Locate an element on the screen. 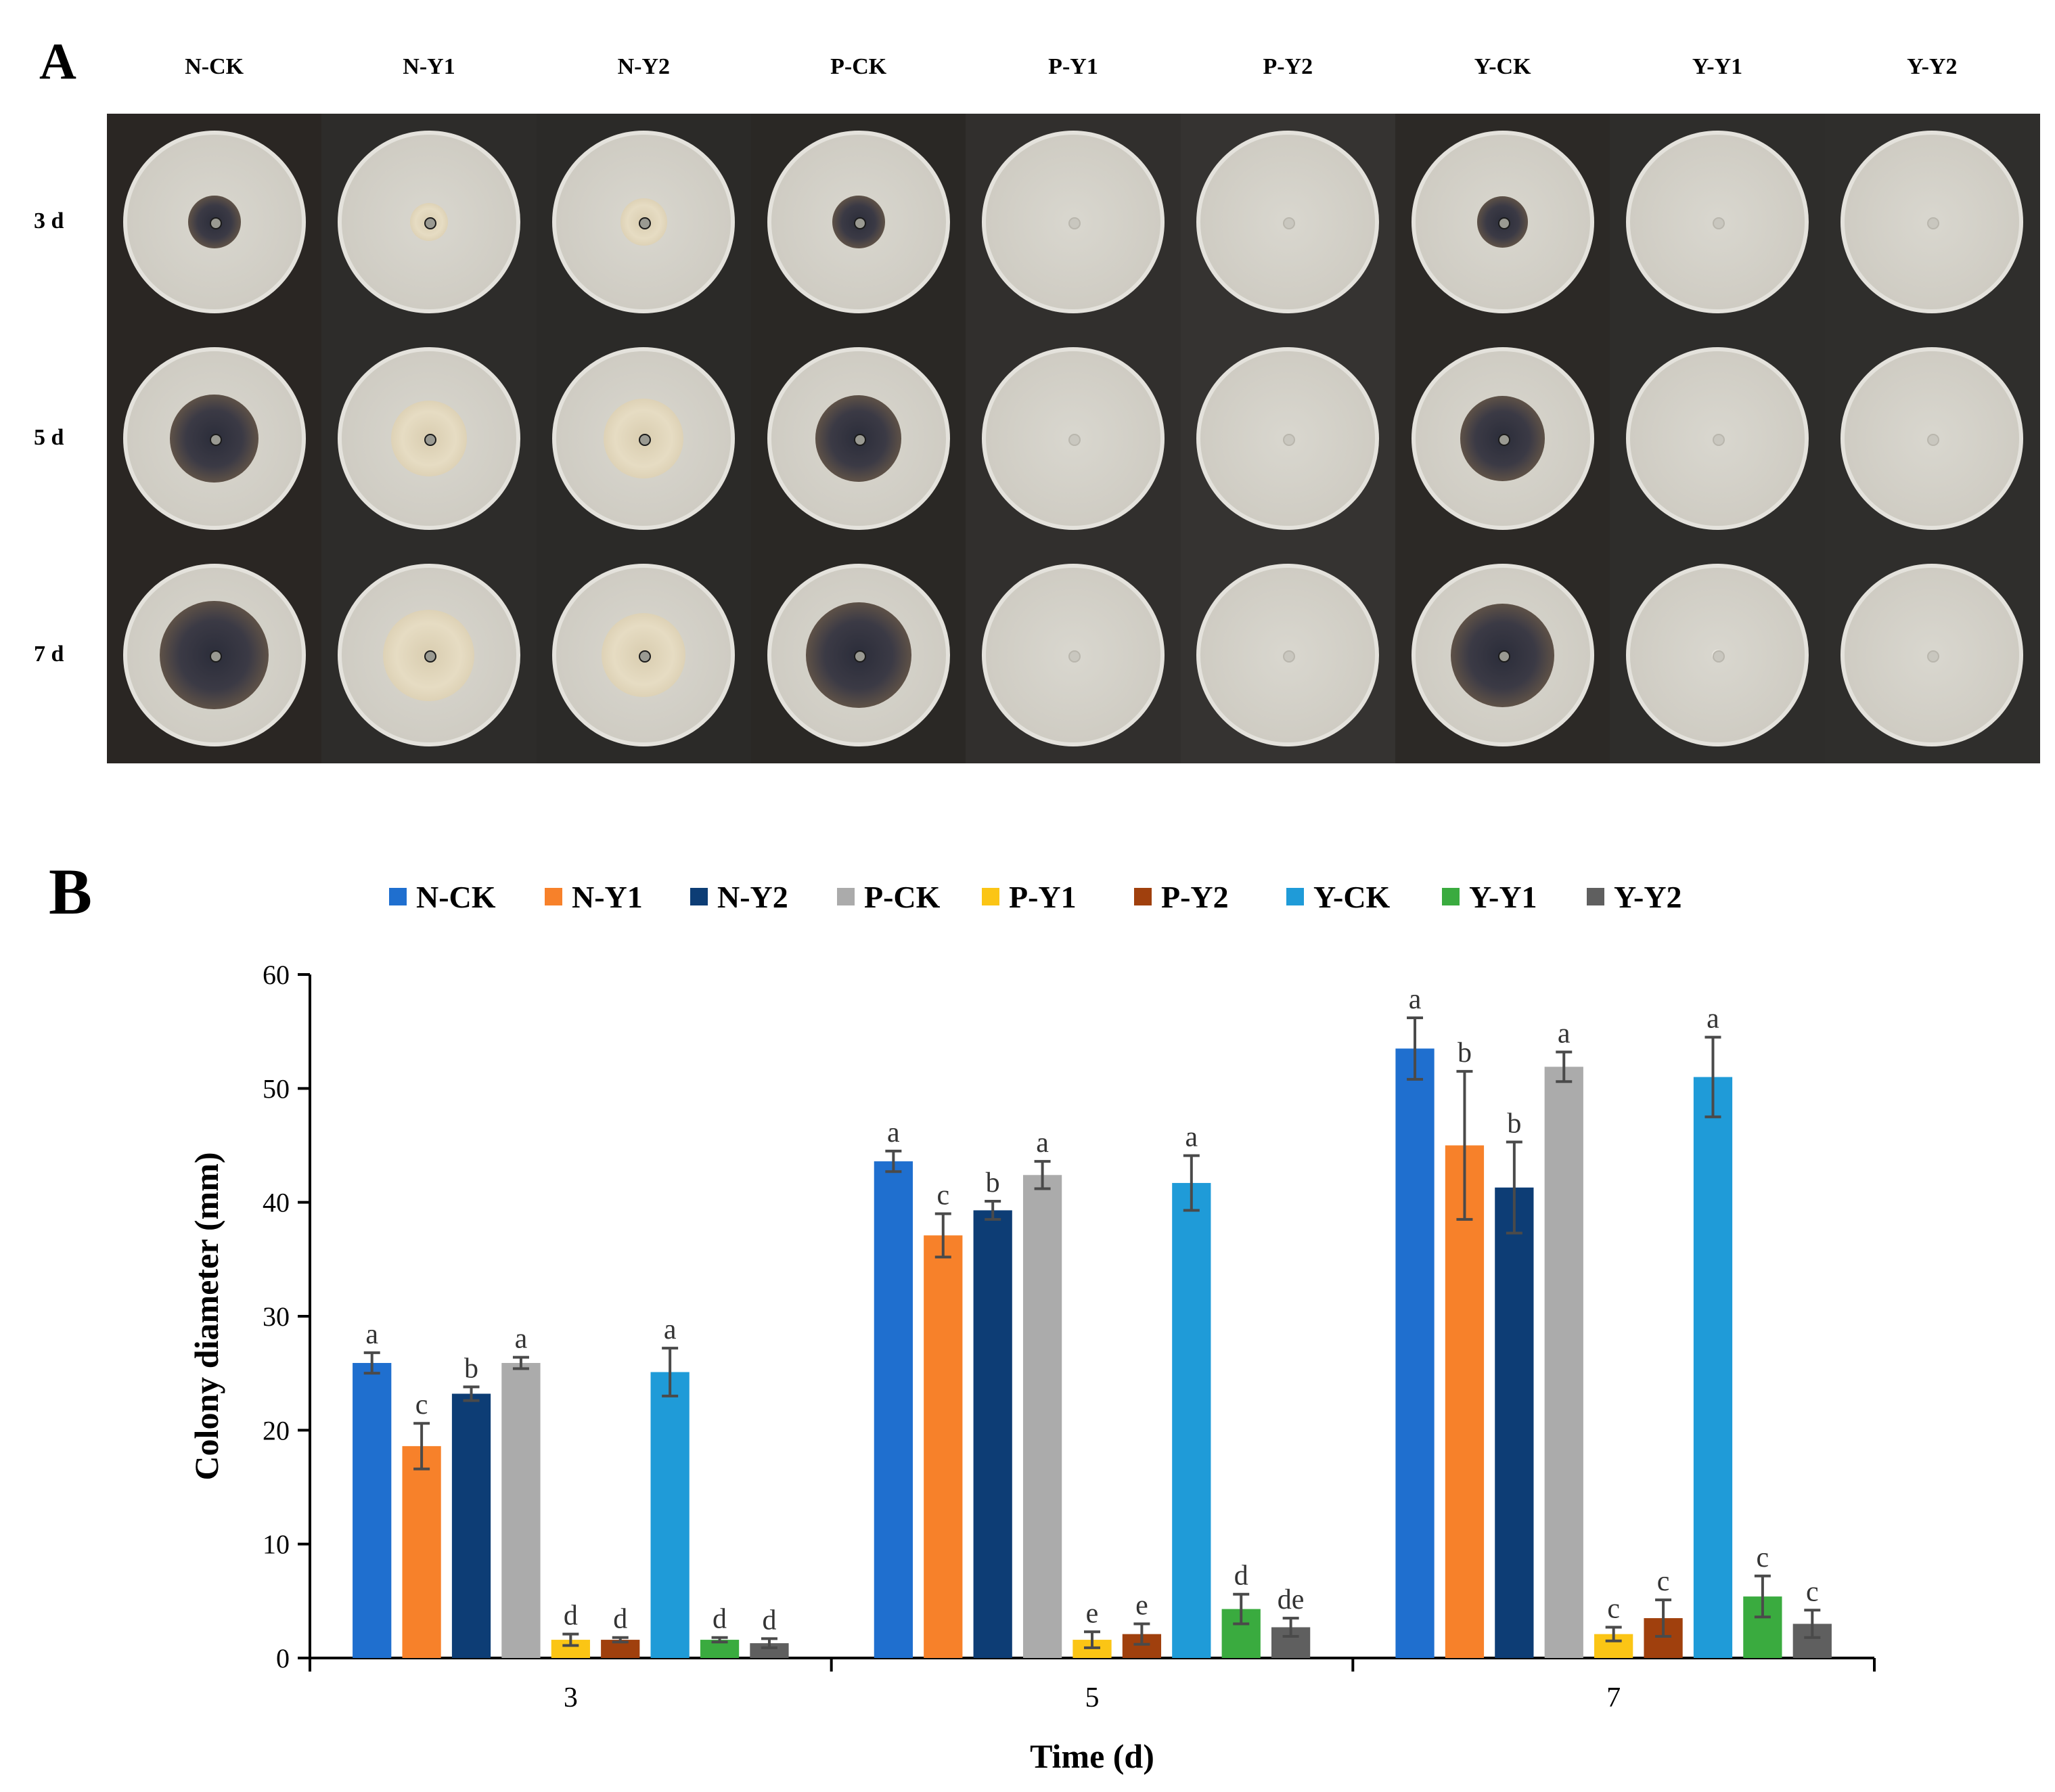 The height and width of the screenshot is (1792, 2055). petri-dish-y-y2-7d is located at coordinates (1932, 655).